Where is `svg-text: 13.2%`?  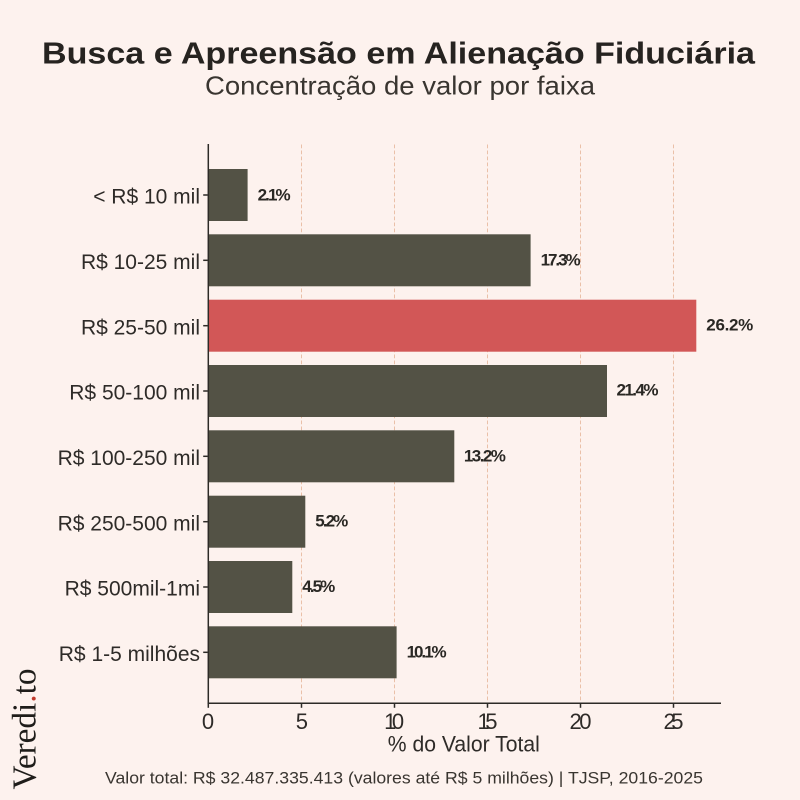 svg-text: 13.2% is located at coordinates (485, 455).